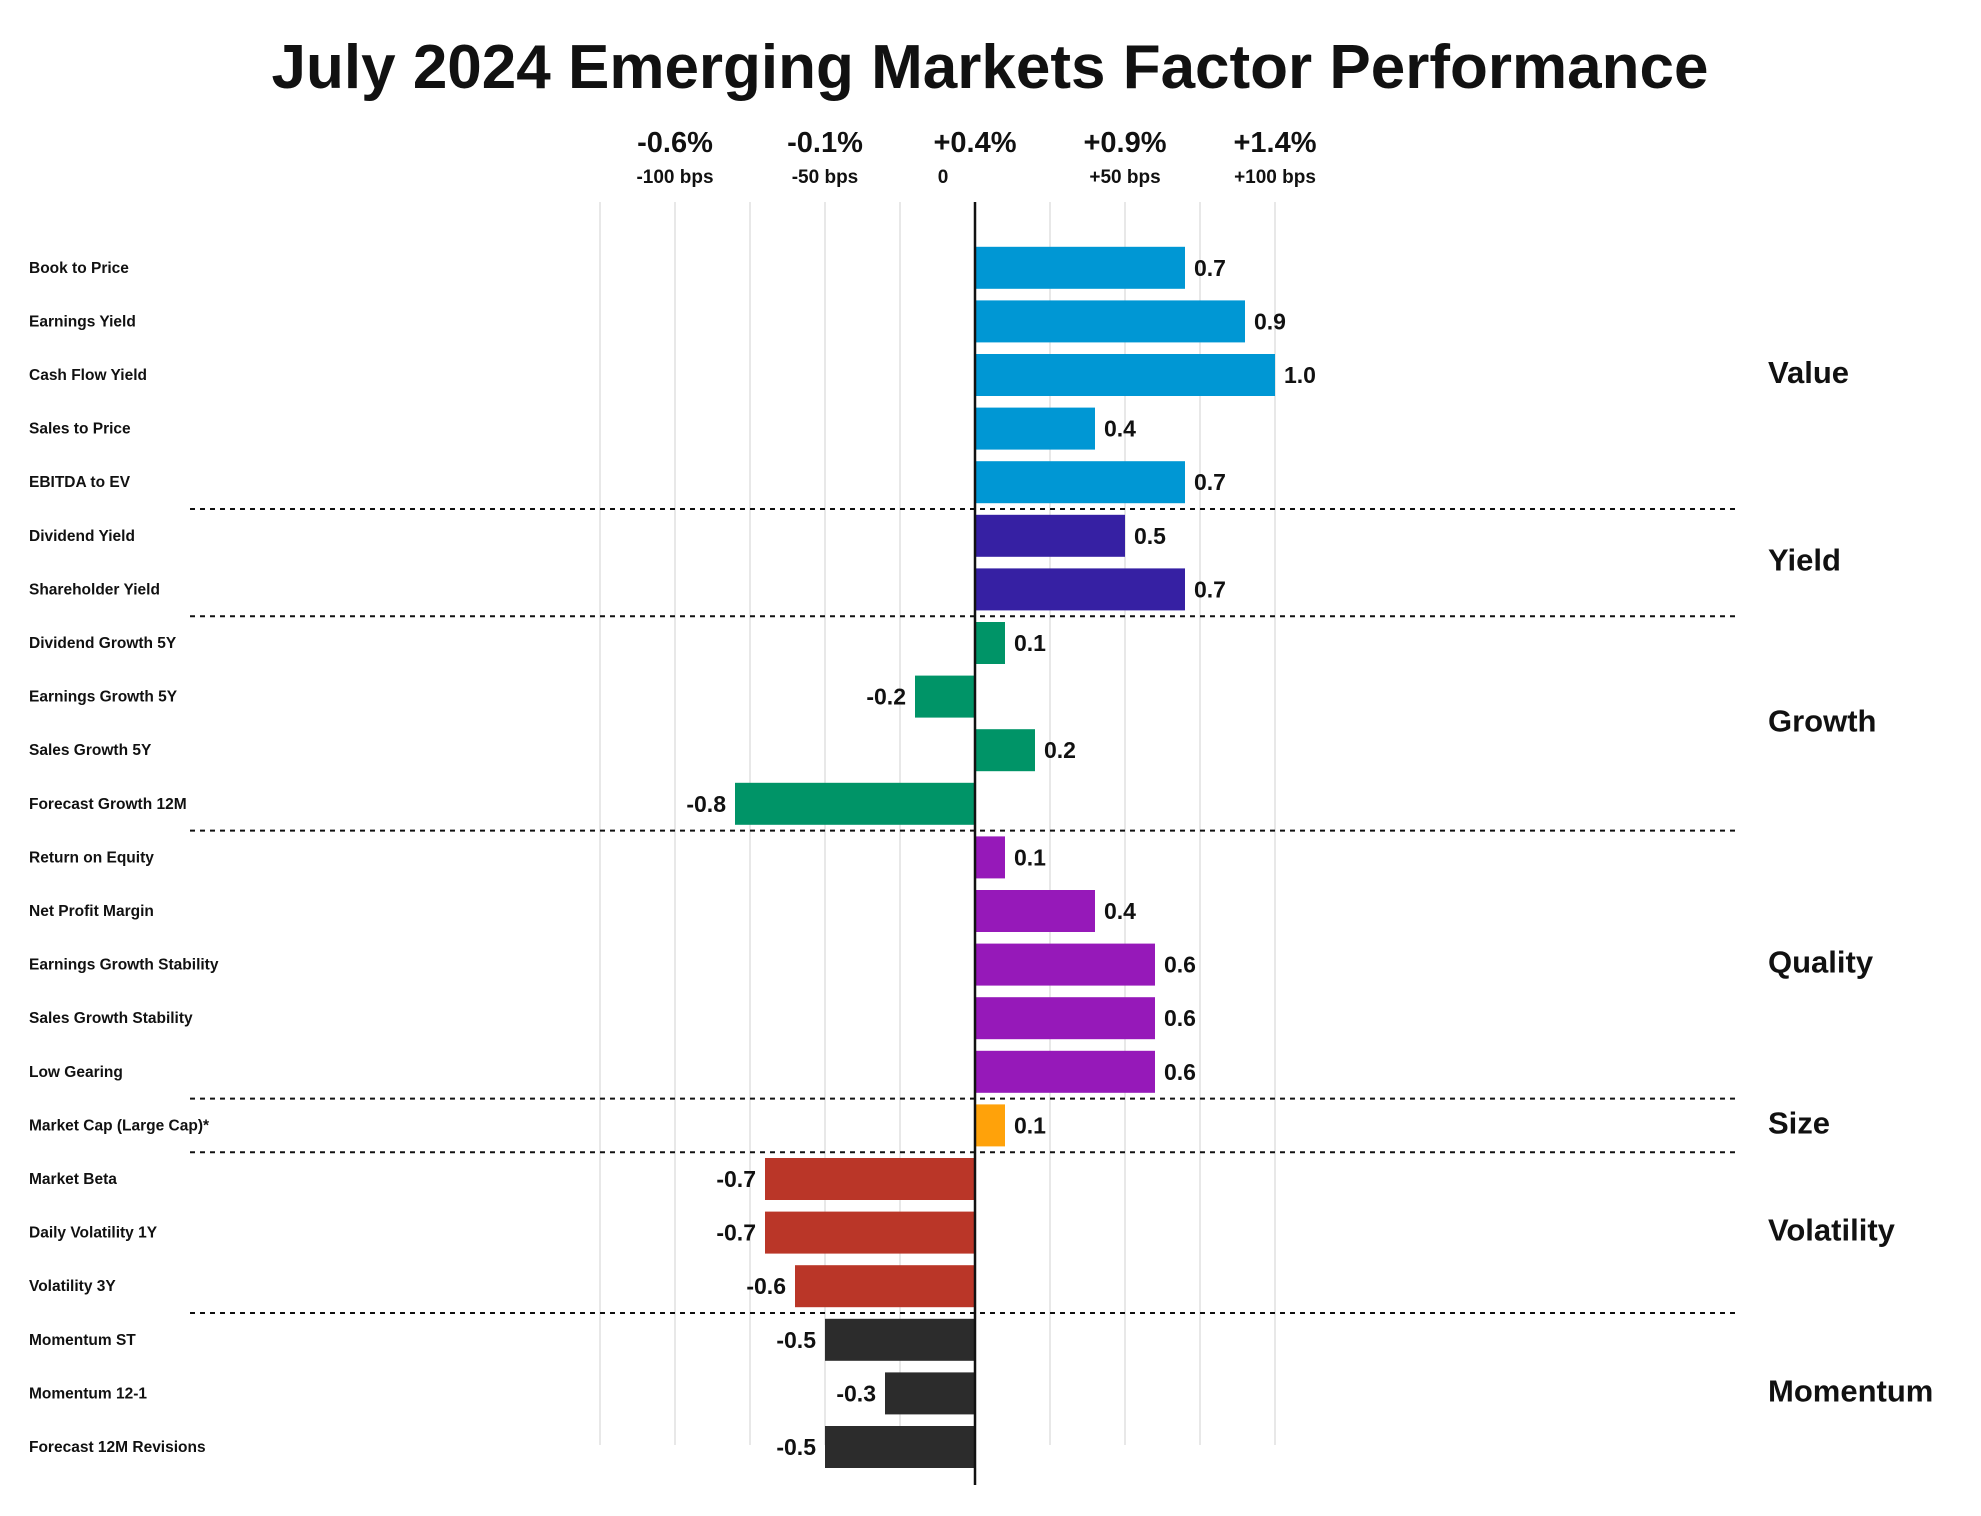  I want to click on group-label: Yield, so click(1804, 560).